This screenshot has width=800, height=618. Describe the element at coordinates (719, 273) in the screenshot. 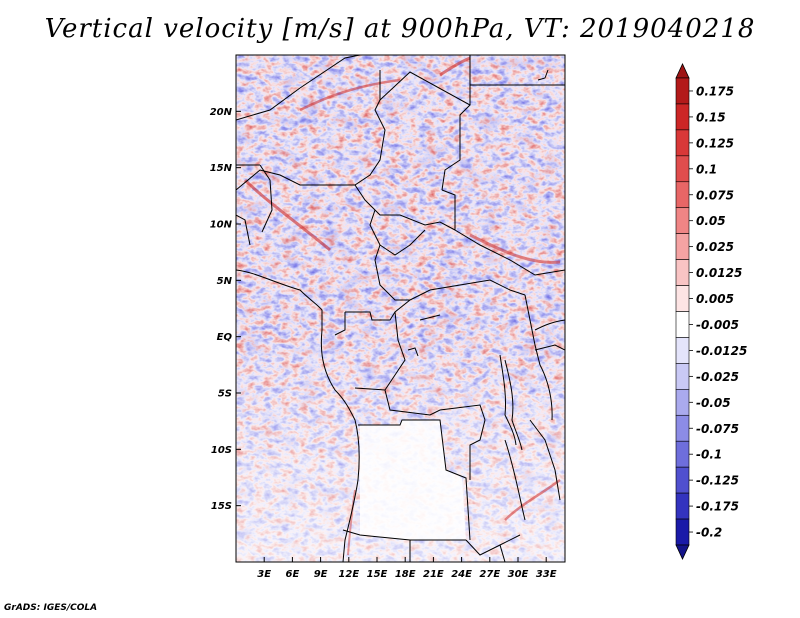

I see `colorbar-label: 0.0125` at that location.